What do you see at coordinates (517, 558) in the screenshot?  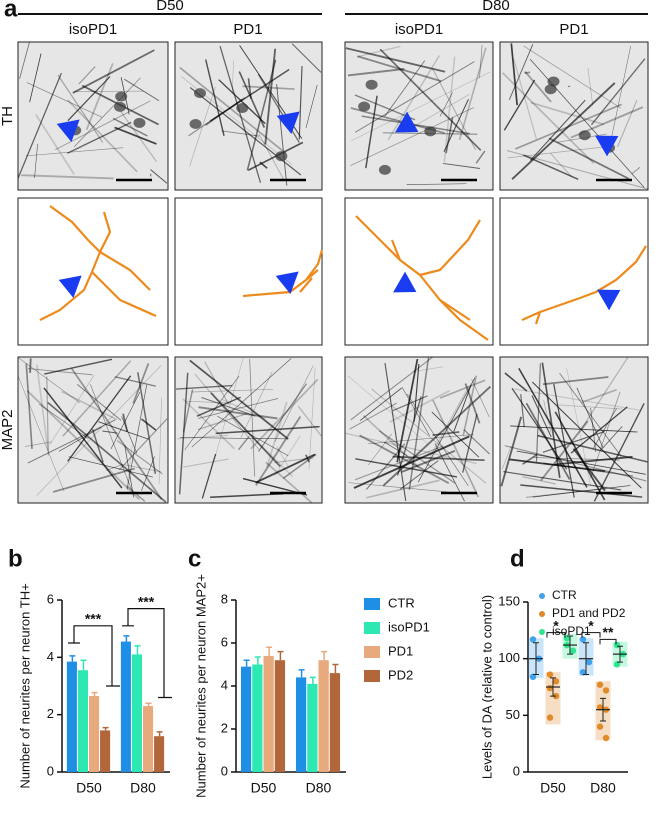 I see `panel-label: d` at bounding box center [517, 558].